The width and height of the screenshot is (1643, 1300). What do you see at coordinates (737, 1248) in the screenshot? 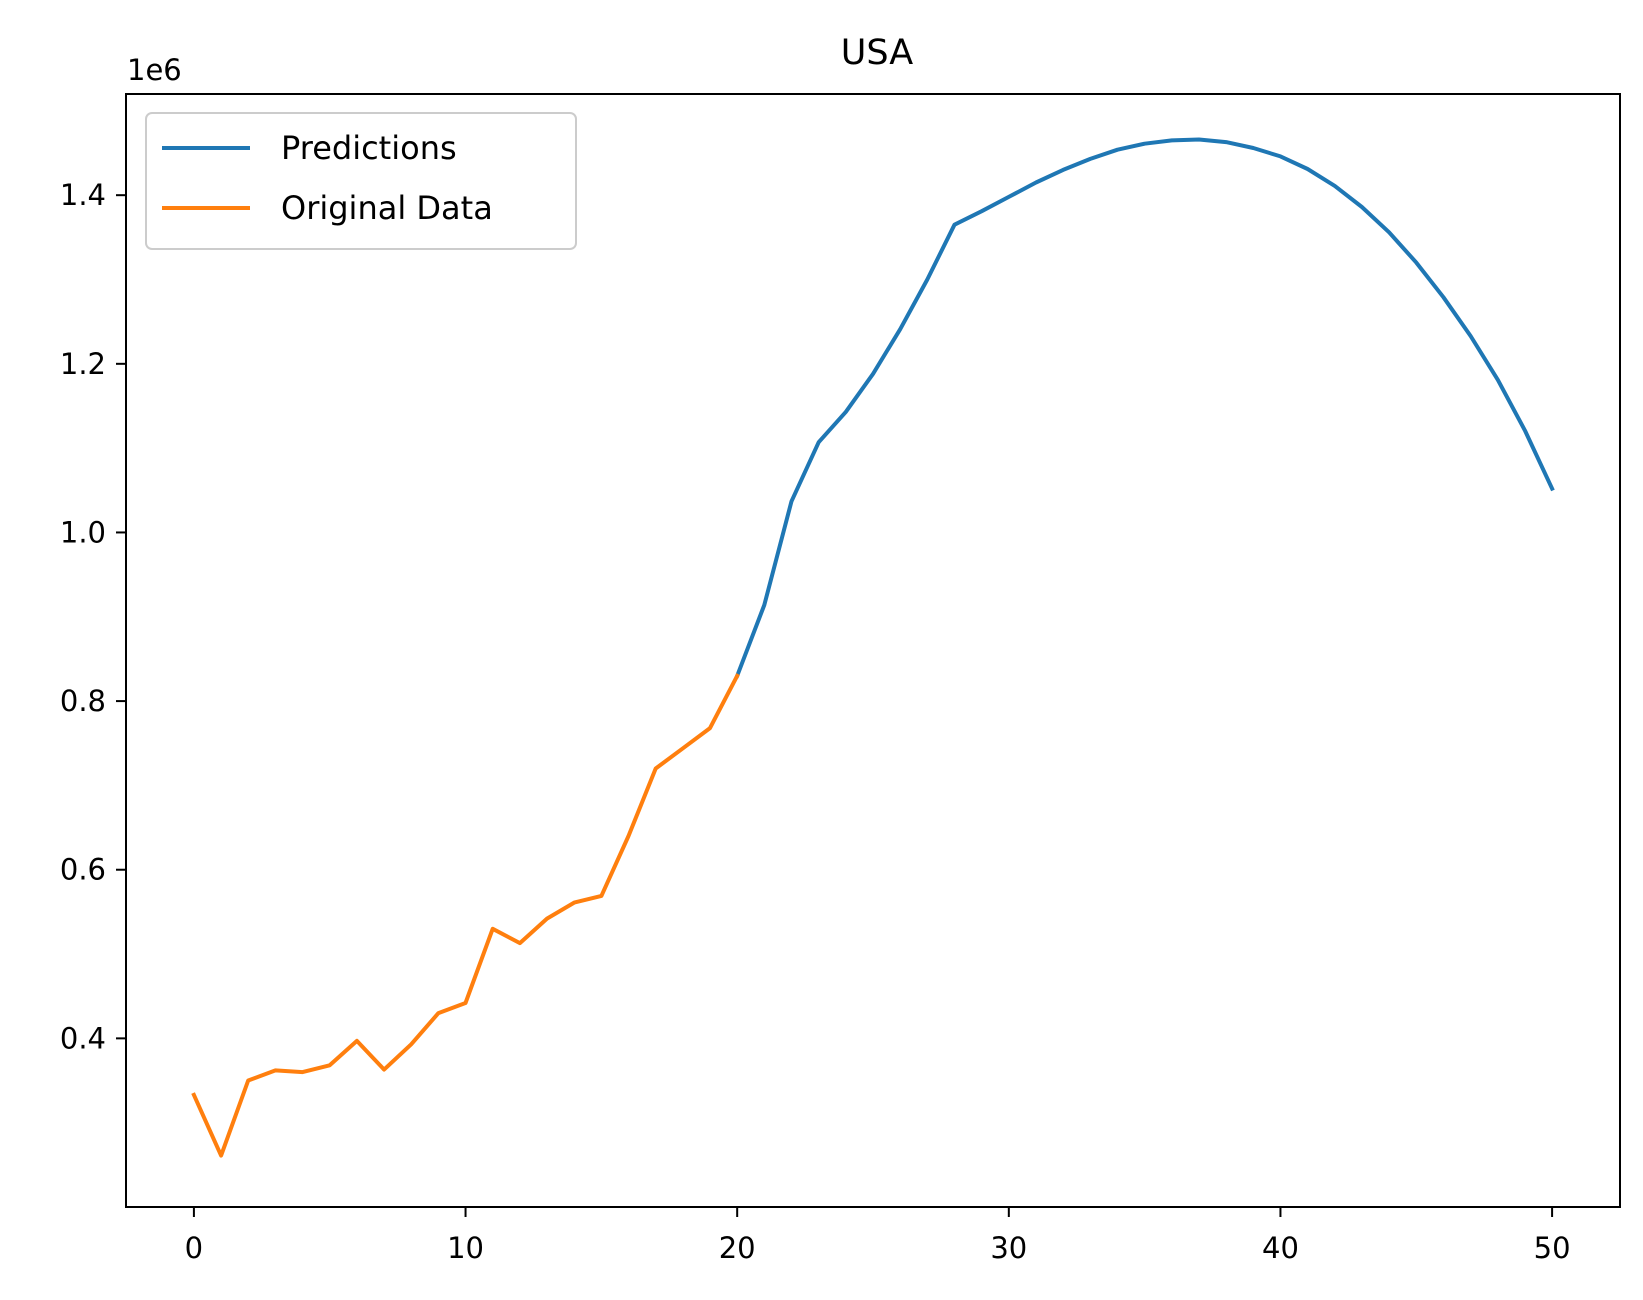
I see `x-tick-label: 20` at bounding box center [737, 1248].